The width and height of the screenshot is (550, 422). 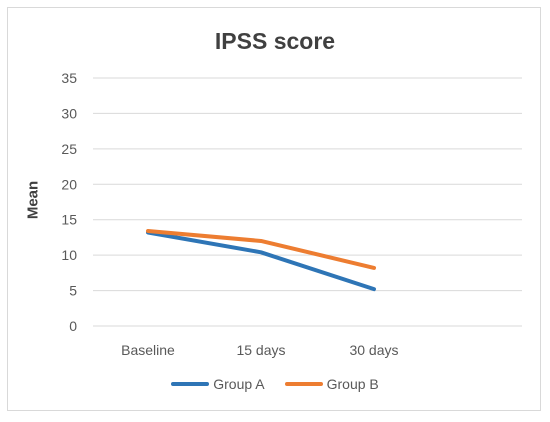 What do you see at coordinates (69, 255) in the screenshot?
I see `y-tick-label: 10` at bounding box center [69, 255].